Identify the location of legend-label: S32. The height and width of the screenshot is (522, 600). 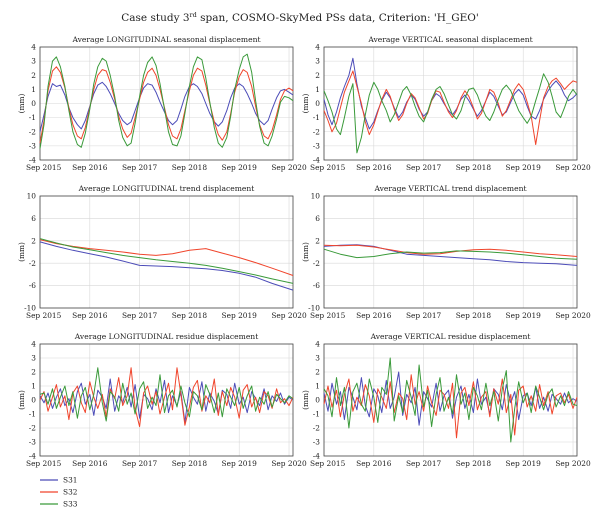
(70, 492).